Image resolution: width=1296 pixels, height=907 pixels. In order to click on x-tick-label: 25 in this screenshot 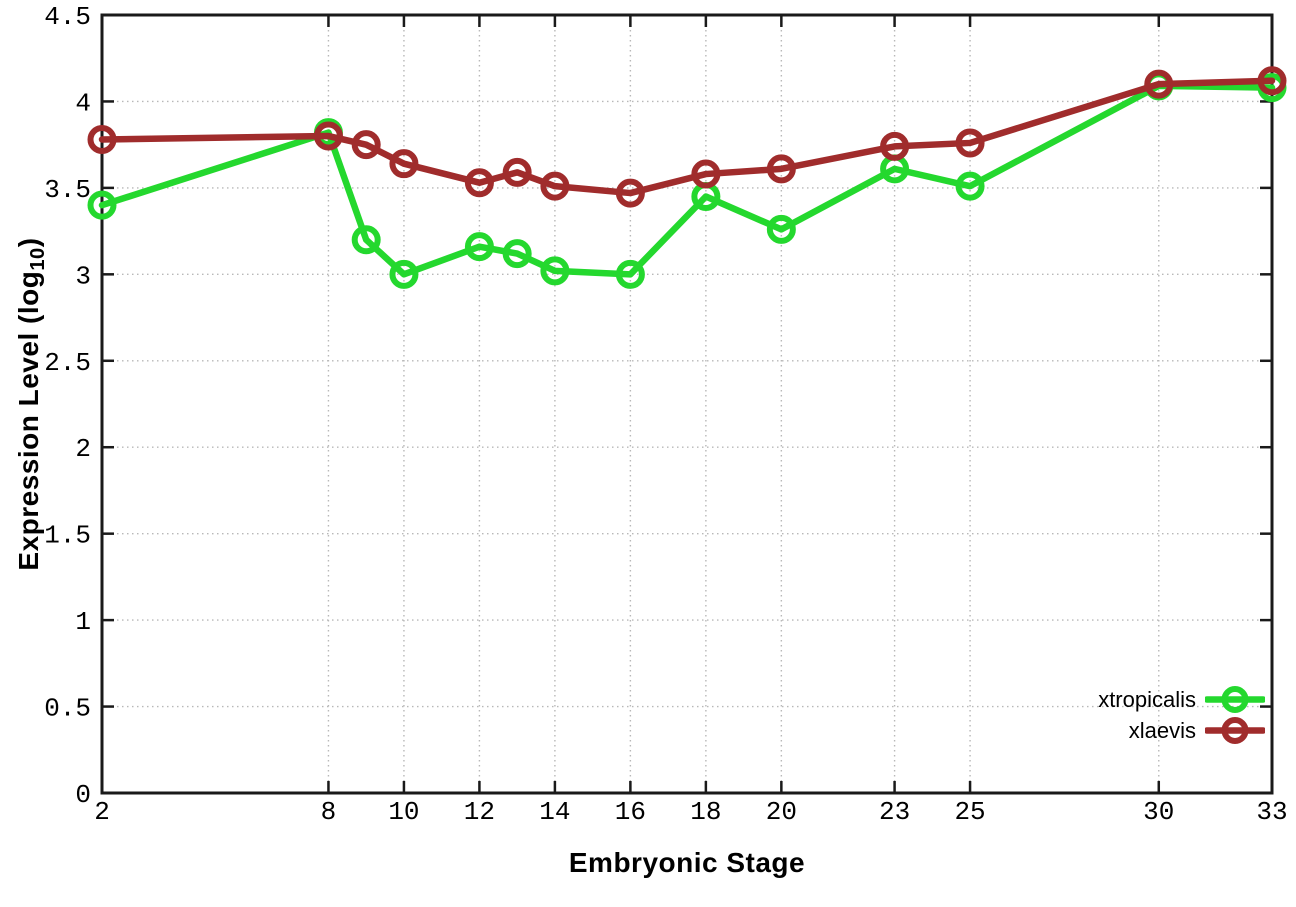, I will do `click(969, 812)`.